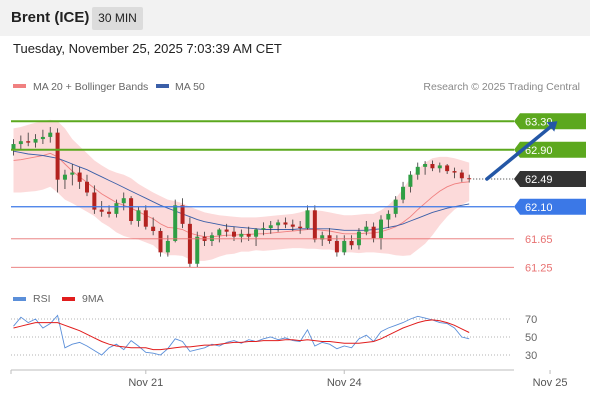 The width and height of the screenshot is (590, 400). Describe the element at coordinates (117, 18) in the screenshot. I see `timeframe-button: 30 MIN` at that location.